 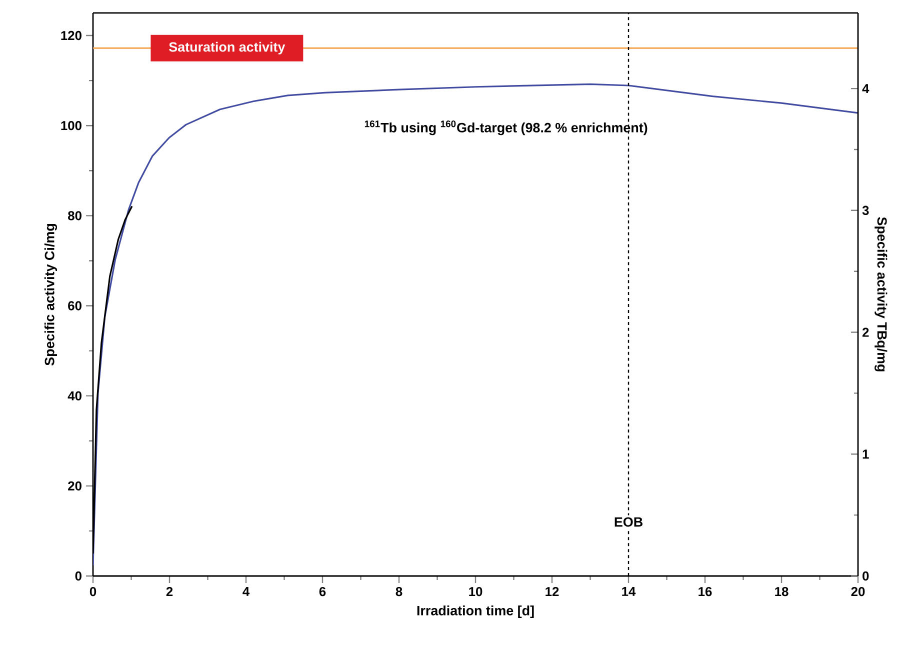 I want to click on x-tick-label: 20, so click(x=858, y=591).